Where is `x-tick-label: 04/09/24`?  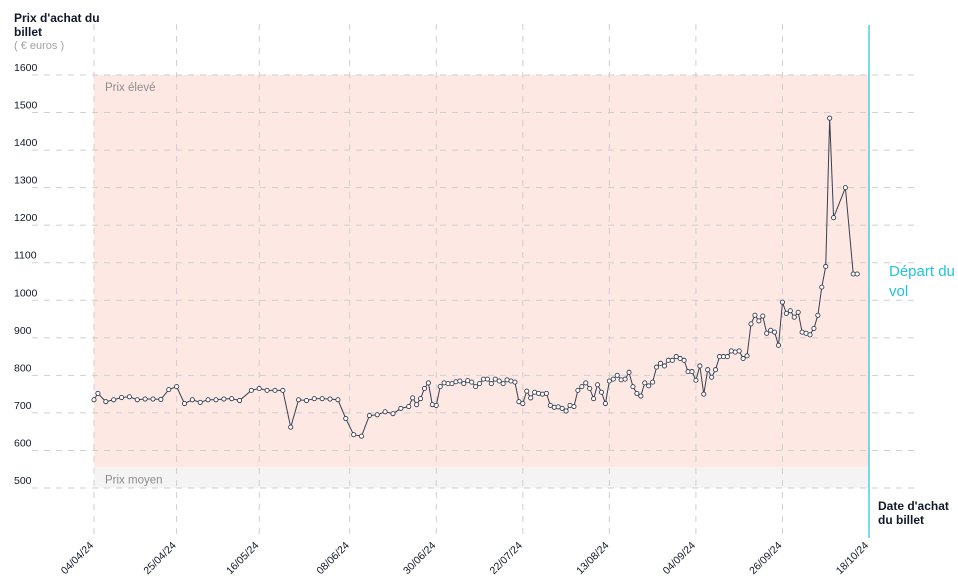
x-tick-label: 04/09/24 is located at coordinates (679, 558).